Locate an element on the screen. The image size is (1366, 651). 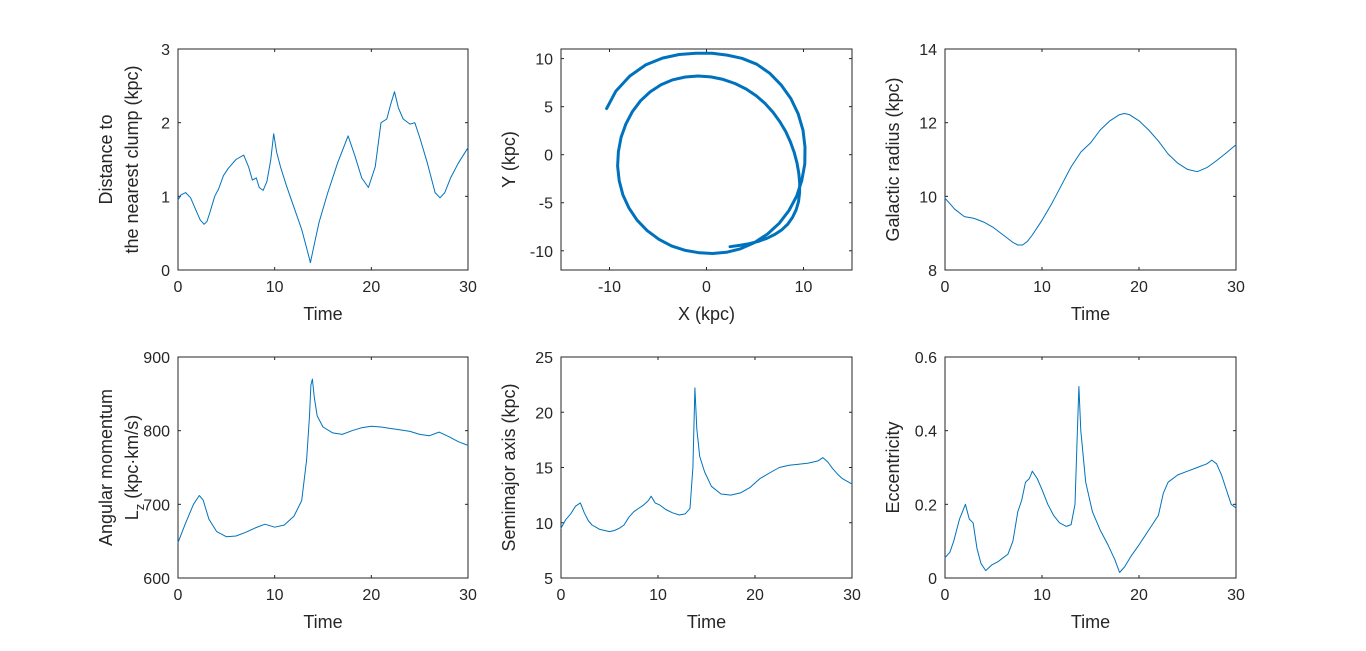
panel-orbit: -10 0 10 -10 -5 0 5 10 X (kpc) Y (kpc) is located at coordinates (676, 186).